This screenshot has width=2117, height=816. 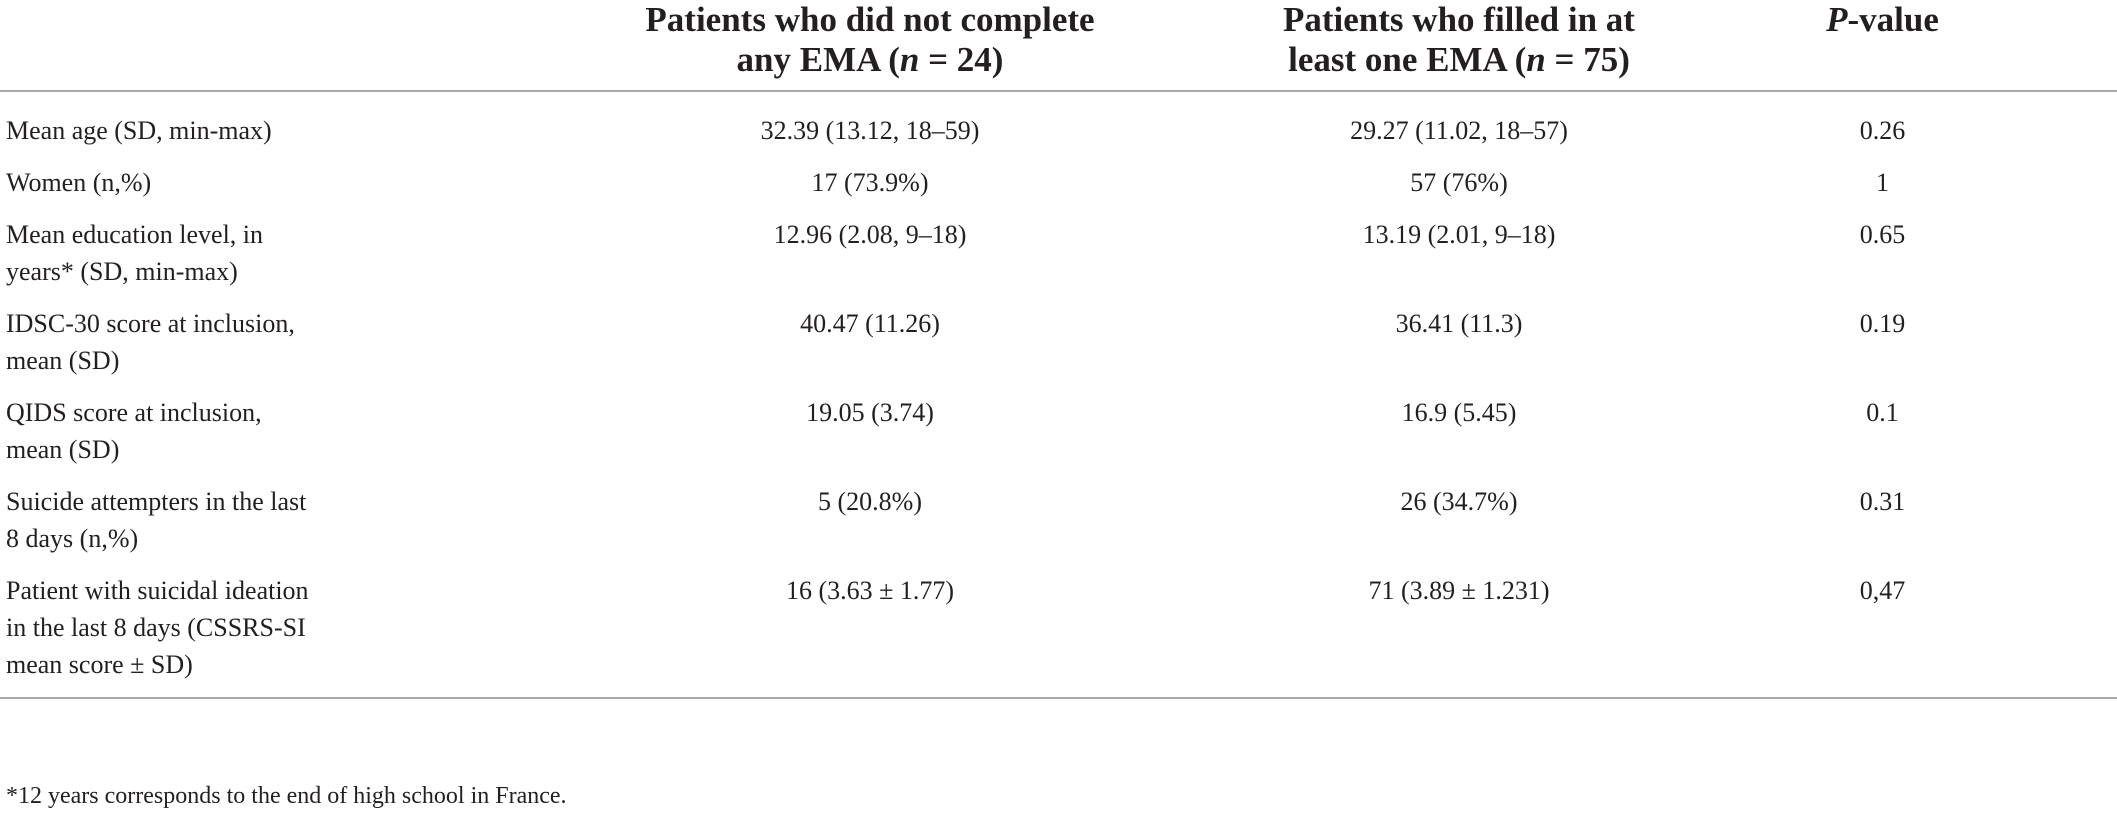 I want to click on header-ema-line2-text: least one EMA (, so click(x=1407, y=59).